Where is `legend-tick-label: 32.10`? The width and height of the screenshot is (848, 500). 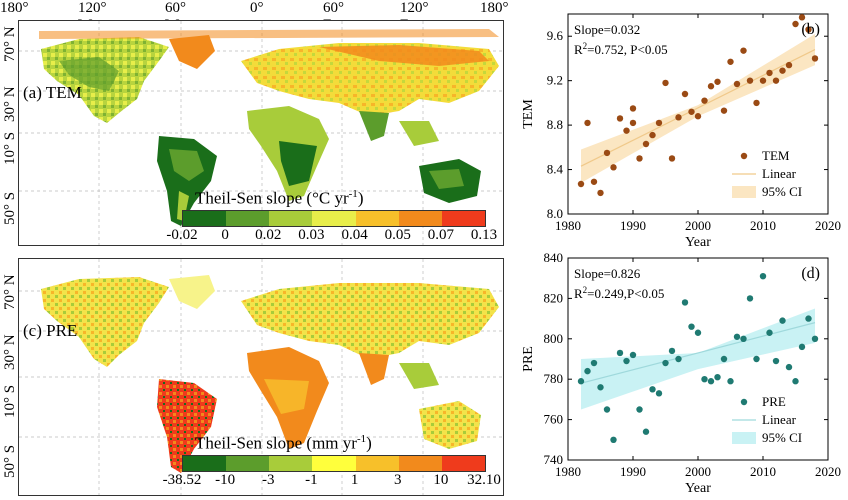
legend-tick-label: 32.10 is located at coordinates (484, 480).